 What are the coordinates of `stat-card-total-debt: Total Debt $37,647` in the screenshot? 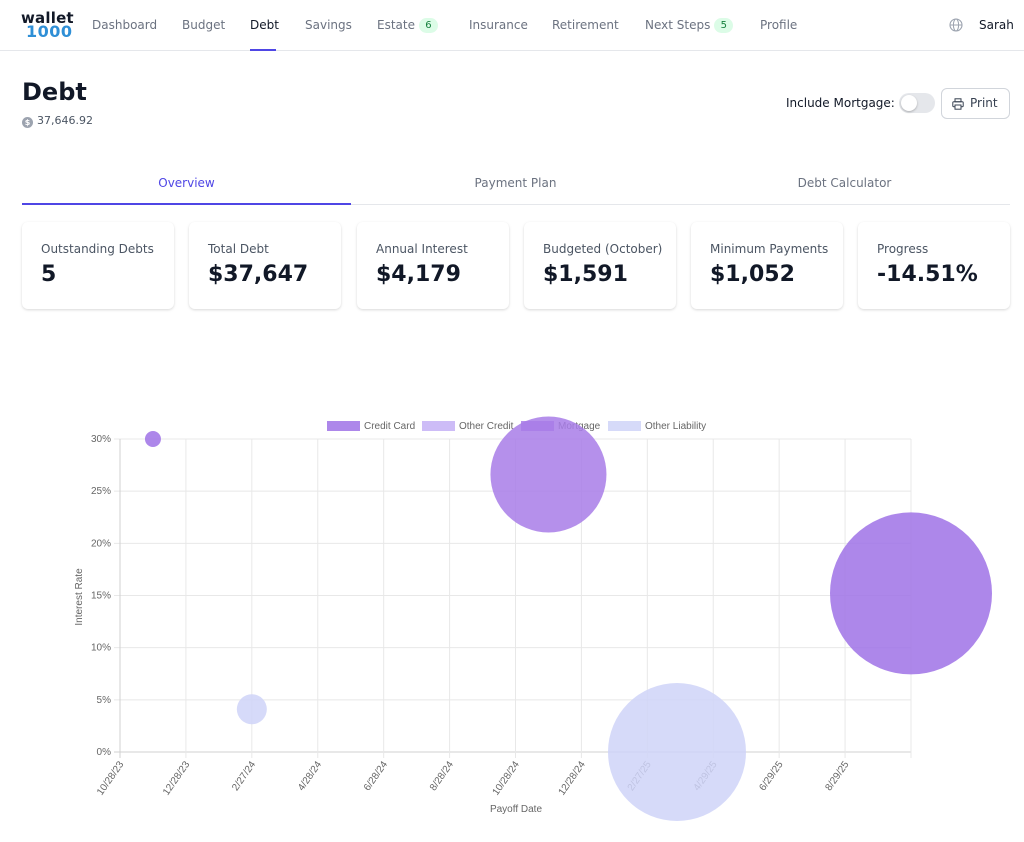 It's located at (265, 265).